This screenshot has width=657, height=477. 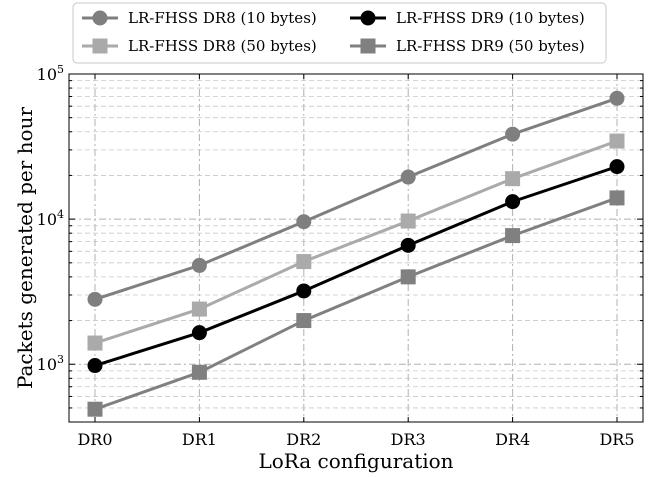 I want to click on legend-item-3: LR-FHSS DR9 (10 bytes), so click(x=467, y=18).